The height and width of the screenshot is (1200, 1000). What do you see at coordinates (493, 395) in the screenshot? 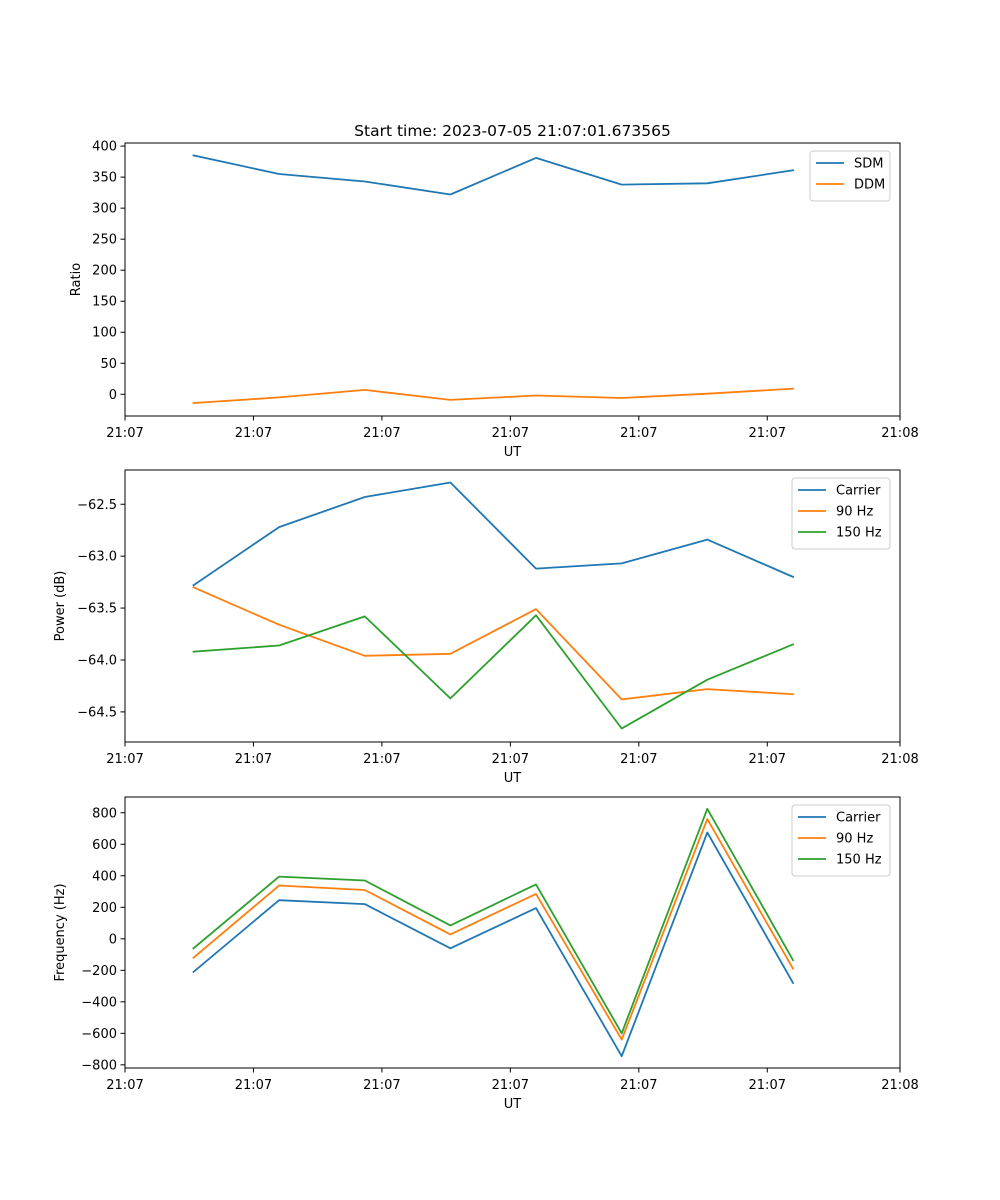
I see `series-line-ddm` at bounding box center [493, 395].